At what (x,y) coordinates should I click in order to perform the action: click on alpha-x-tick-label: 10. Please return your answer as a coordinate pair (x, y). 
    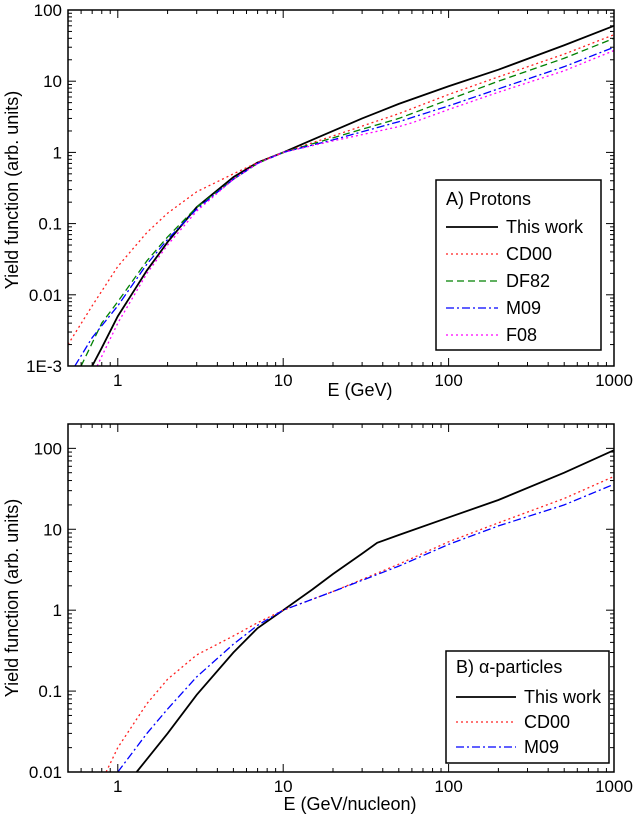
    Looking at the image, I should click on (283, 786).